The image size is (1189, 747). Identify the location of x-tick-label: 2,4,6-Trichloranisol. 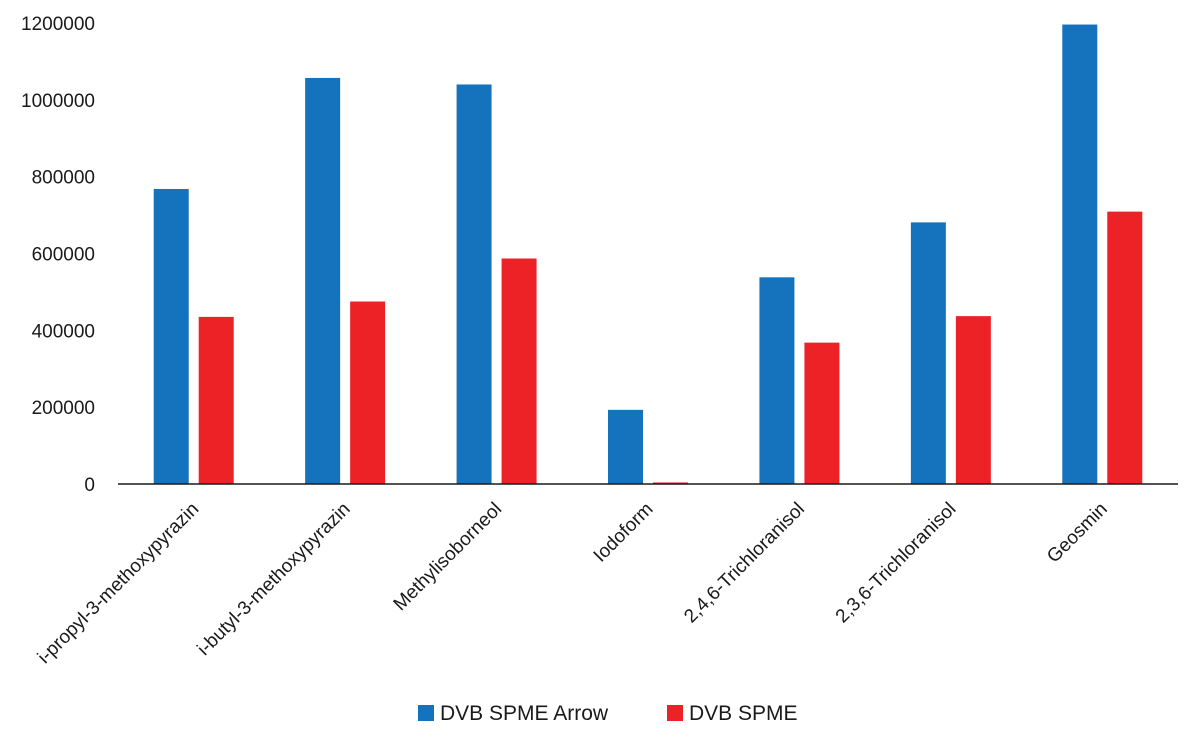
(744, 563).